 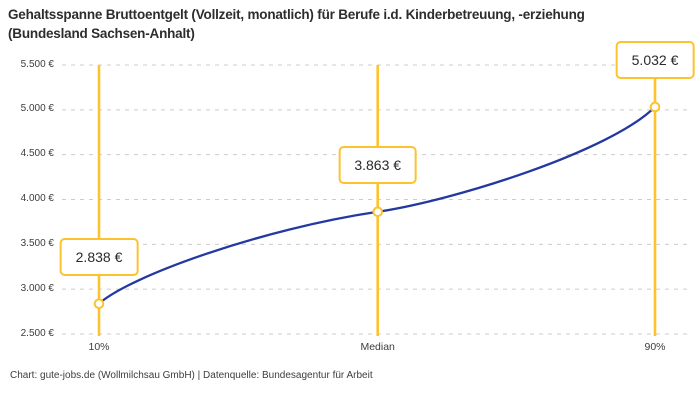 What do you see at coordinates (655, 60) in the screenshot?
I see `value-label-p90: 5.032 €` at bounding box center [655, 60].